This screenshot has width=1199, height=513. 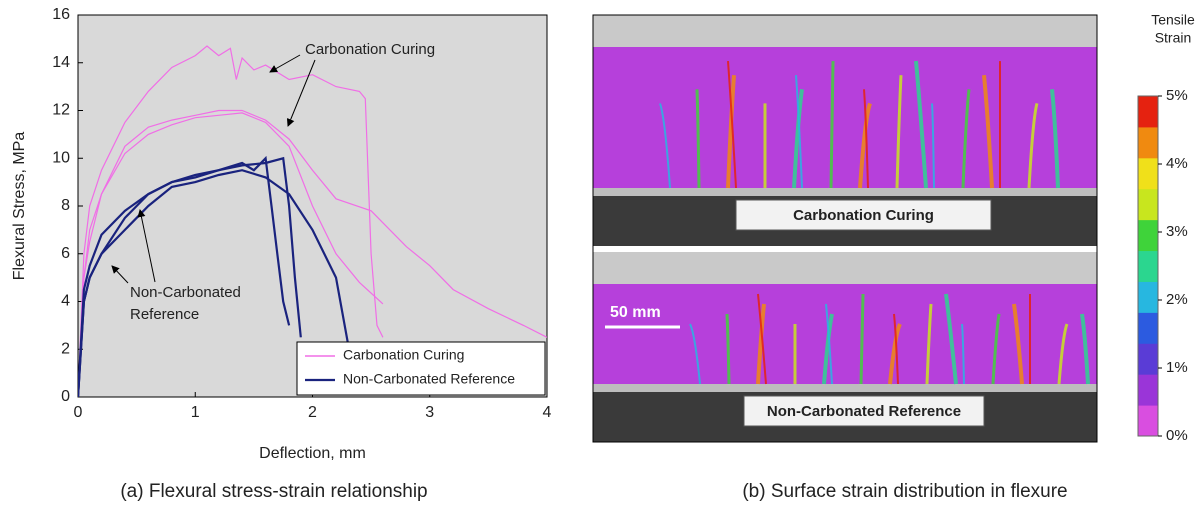 What do you see at coordinates (65, 348) in the screenshot?
I see `y-tick-label: 2` at bounding box center [65, 348].